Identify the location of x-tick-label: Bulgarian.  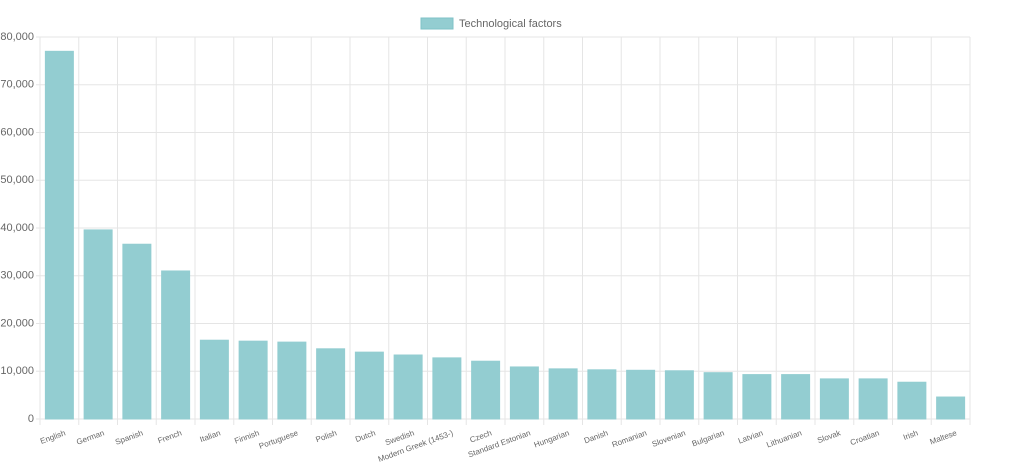
(708, 438).